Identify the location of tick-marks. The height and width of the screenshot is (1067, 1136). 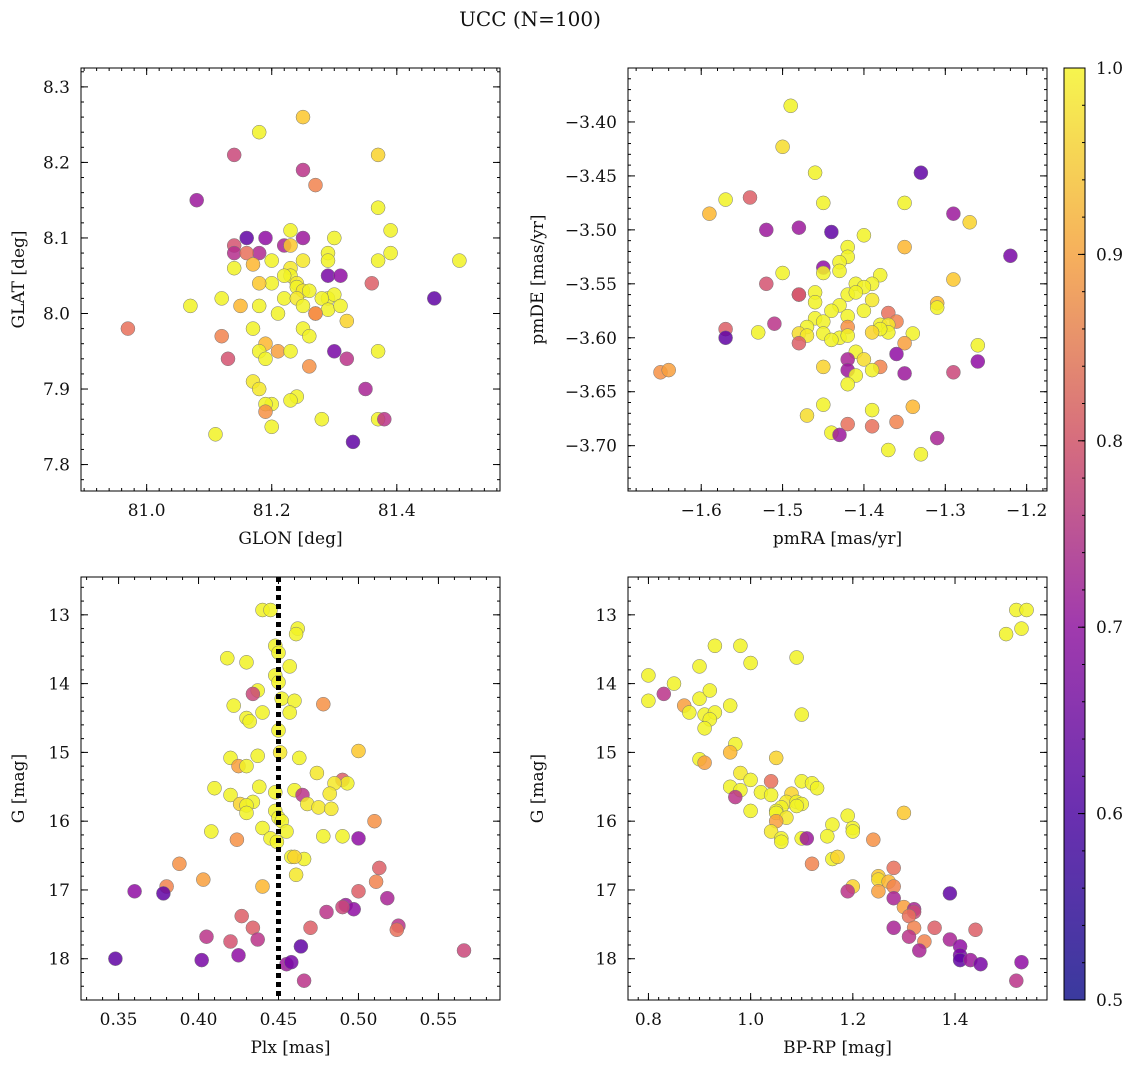
(290, 789).